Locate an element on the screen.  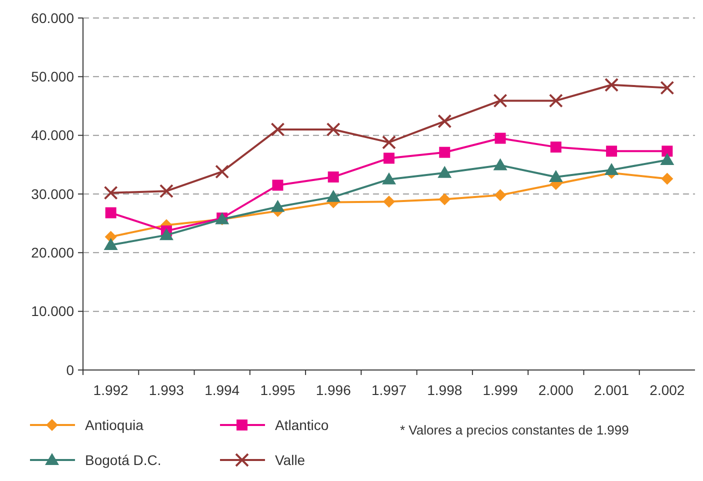
x-tick-label: 1.994 is located at coordinates (222, 390).